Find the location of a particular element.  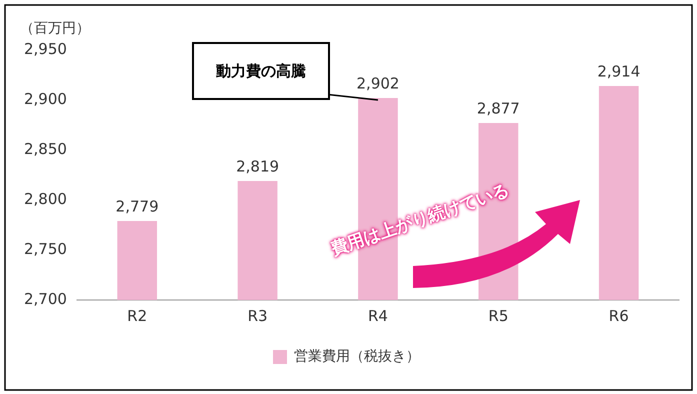

legend-label: 営業費用（税抜き） is located at coordinates (357, 356).